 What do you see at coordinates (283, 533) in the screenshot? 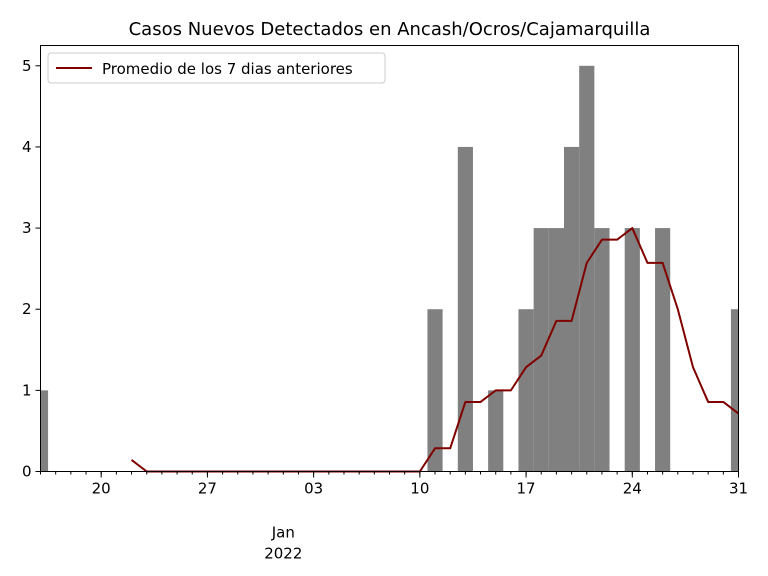
I see `x-month-label: Jan` at bounding box center [283, 533].